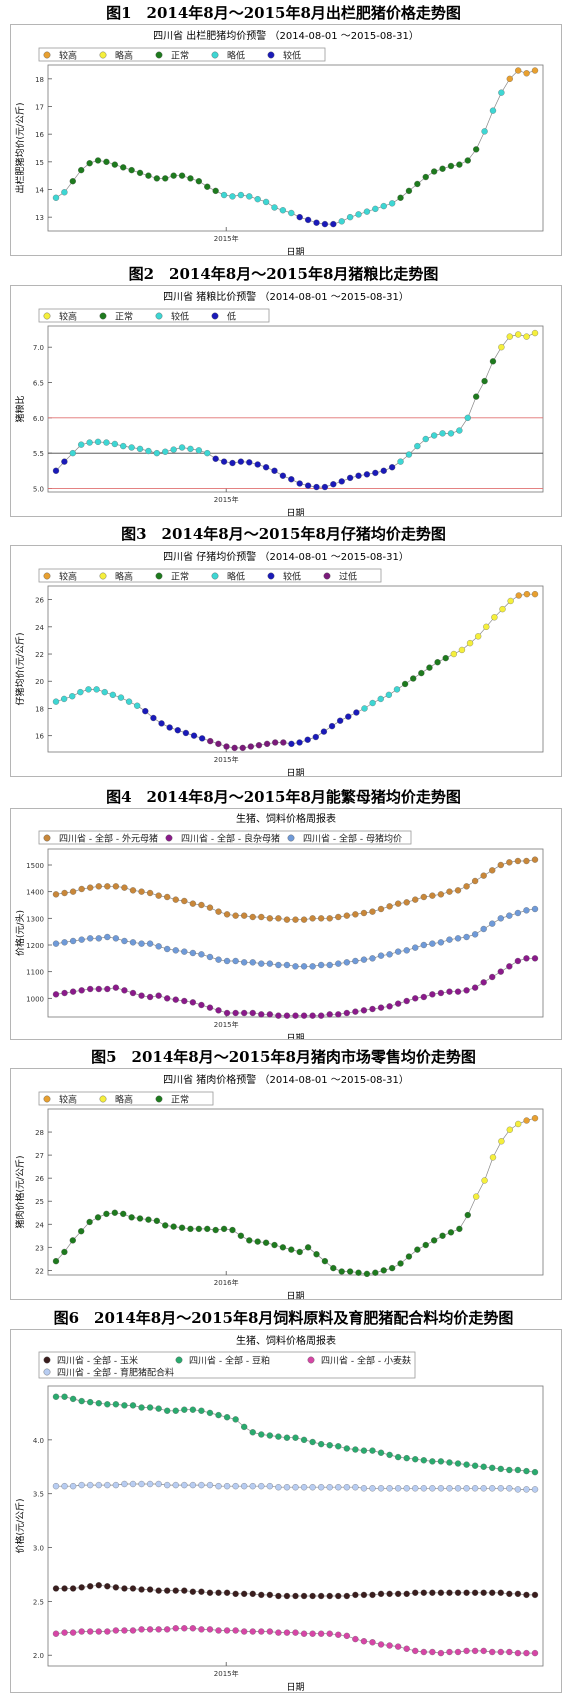 Image resolution: width=567 pixels, height=1696 pixels. What do you see at coordinates (182, 54) in the screenshot?
I see `legend-box` at bounding box center [182, 54].